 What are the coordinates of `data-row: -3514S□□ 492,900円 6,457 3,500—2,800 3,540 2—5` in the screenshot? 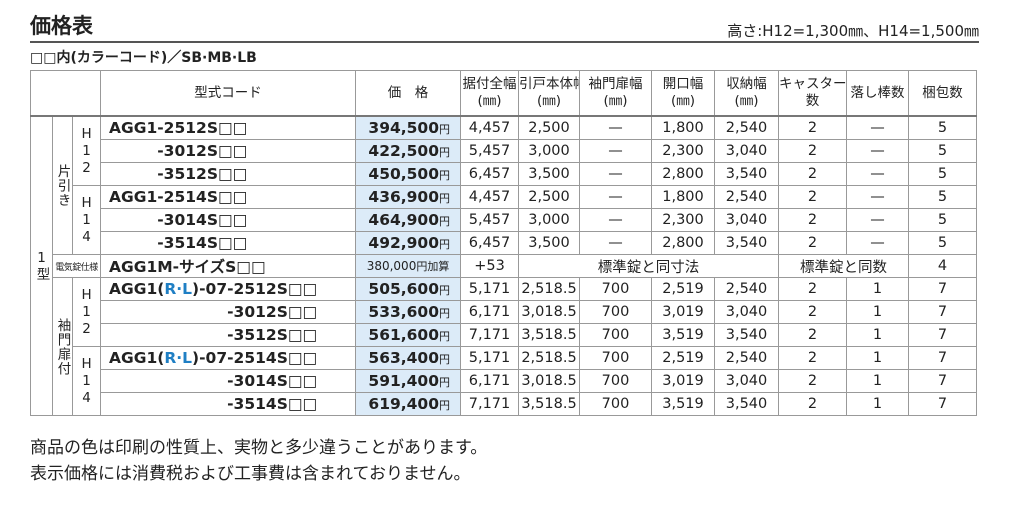 It's located at (504, 243).